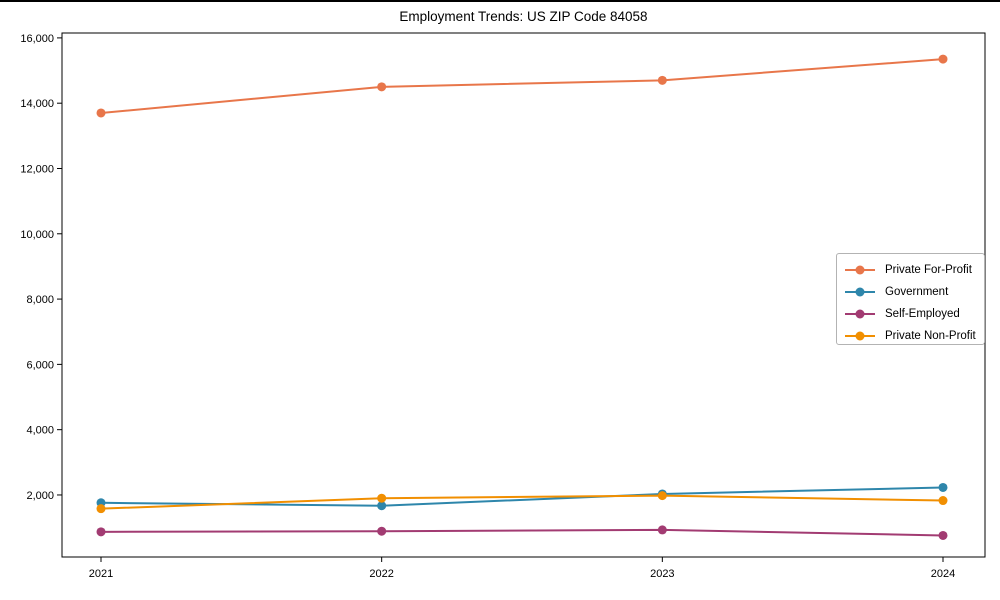 The image size is (1000, 600). What do you see at coordinates (917, 292) in the screenshot?
I see `legend-label: Government` at bounding box center [917, 292].